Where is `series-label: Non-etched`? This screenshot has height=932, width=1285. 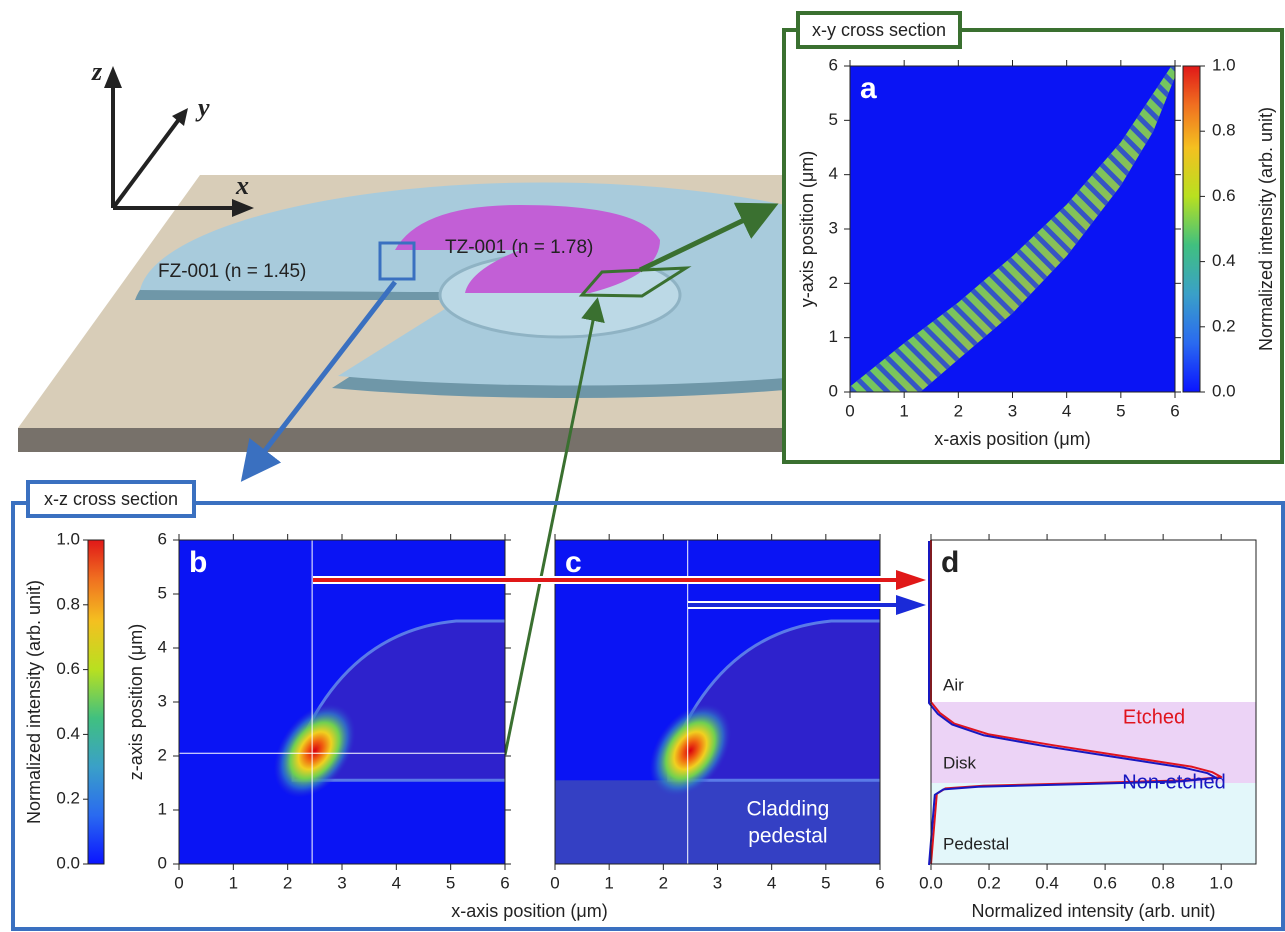
series-label: Non-etched is located at coordinates (1173, 782).